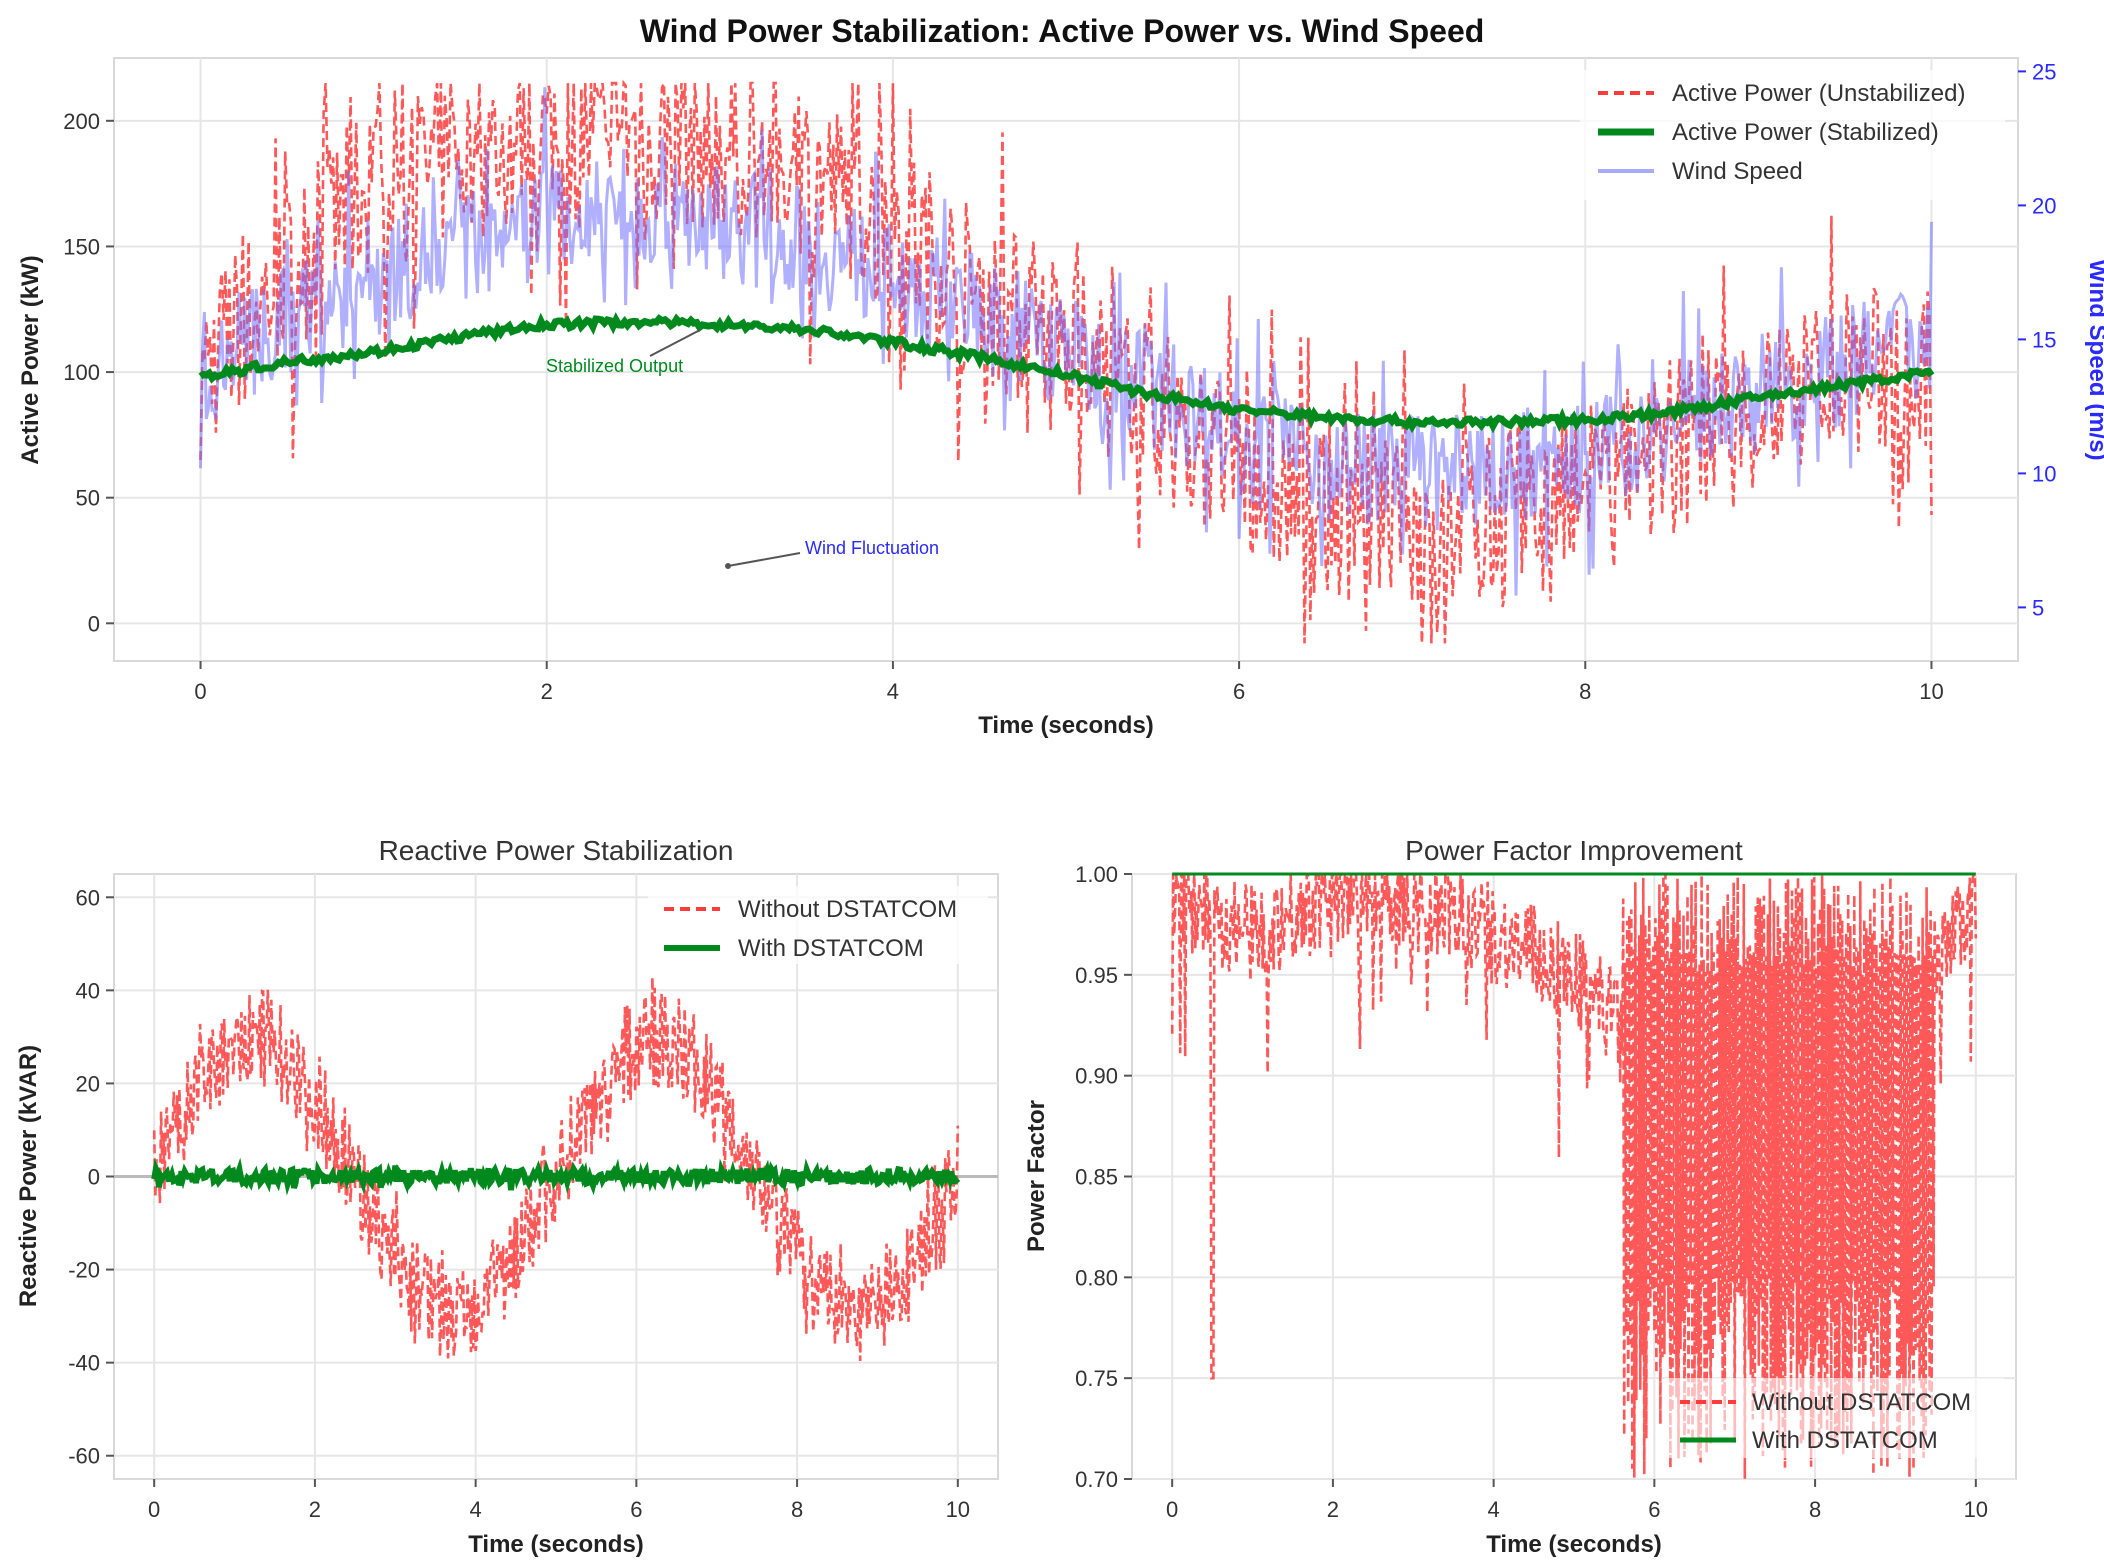  I want to click on stabilized-annotation: Stabilized Output, so click(623, 352).